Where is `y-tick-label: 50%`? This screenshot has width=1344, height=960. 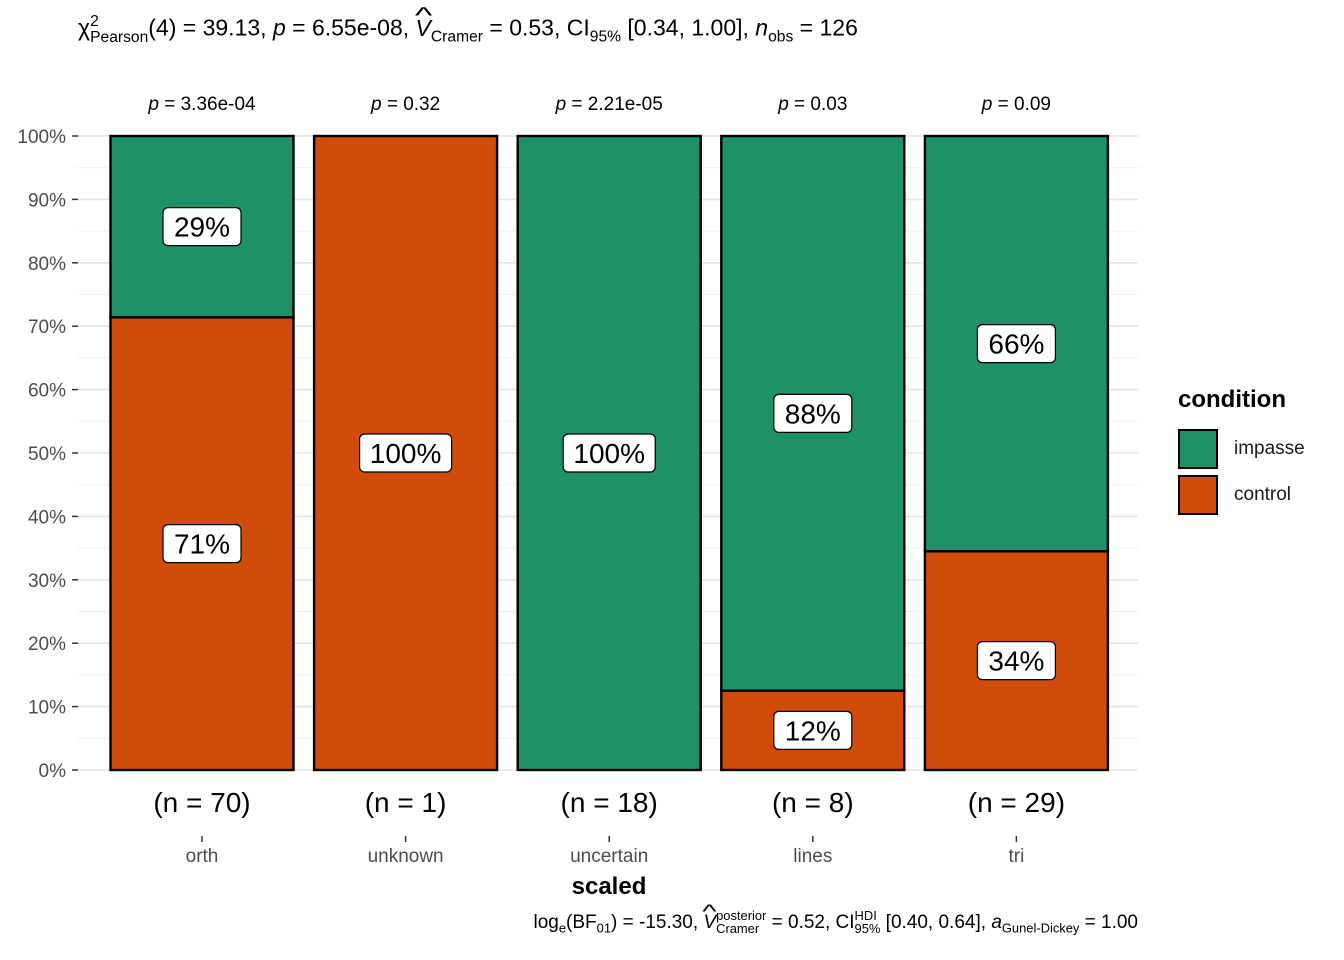 y-tick-label: 50% is located at coordinates (47, 454).